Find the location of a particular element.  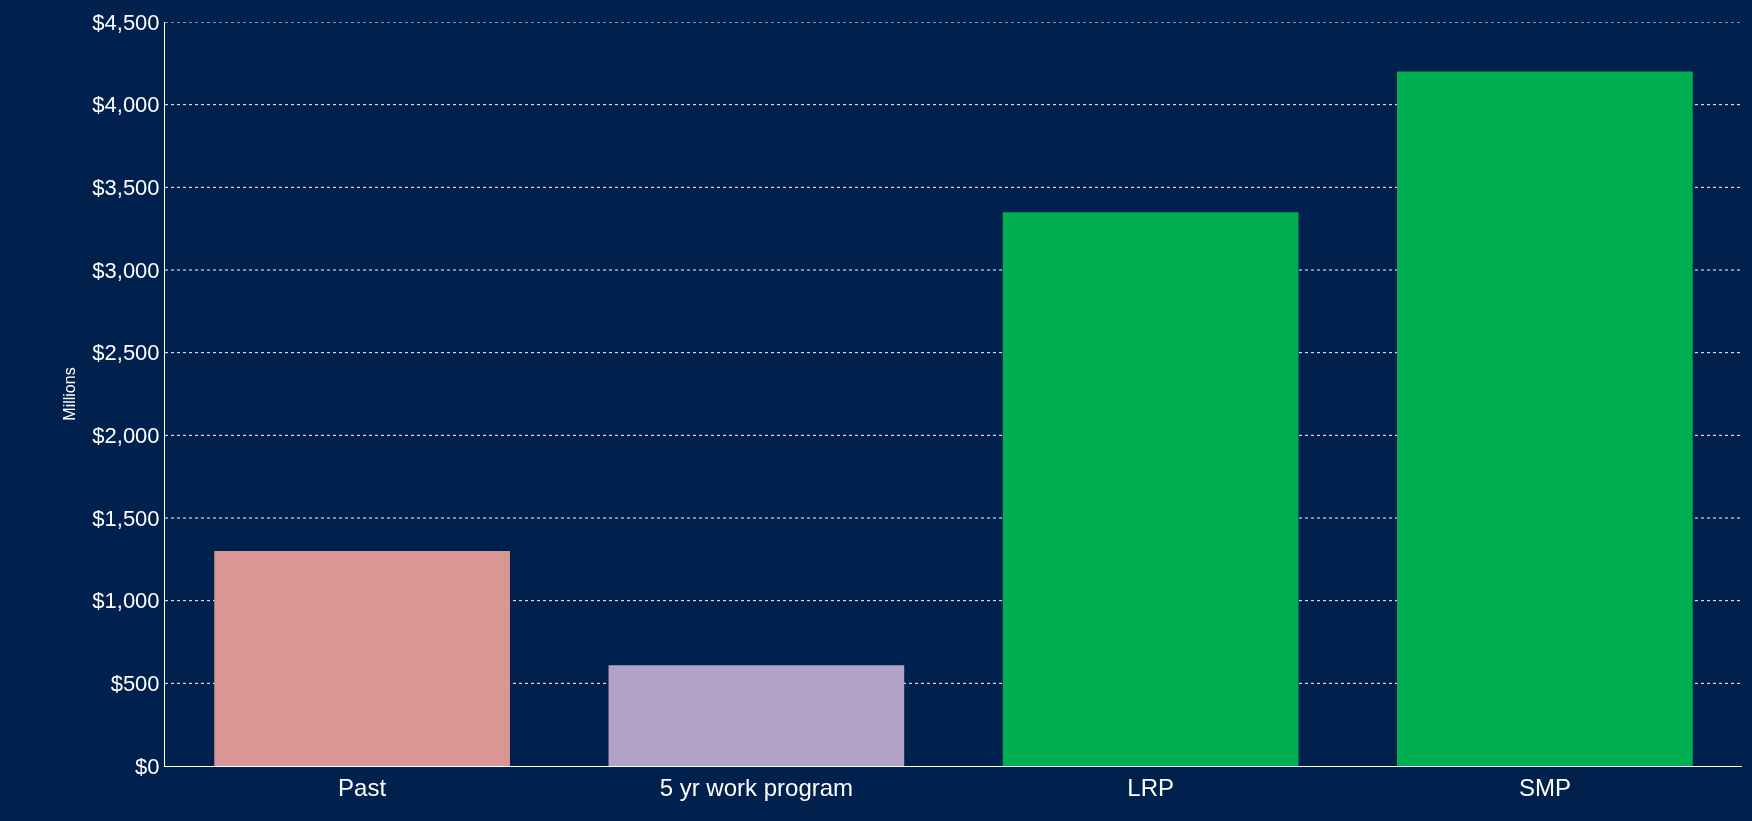

y-tick-label: $2,000 is located at coordinates (126, 436).